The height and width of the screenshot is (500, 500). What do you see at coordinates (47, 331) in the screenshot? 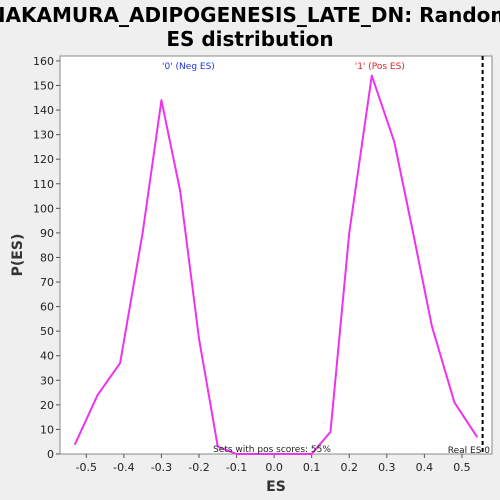
I see `y-tick-label: 50` at bounding box center [47, 331].